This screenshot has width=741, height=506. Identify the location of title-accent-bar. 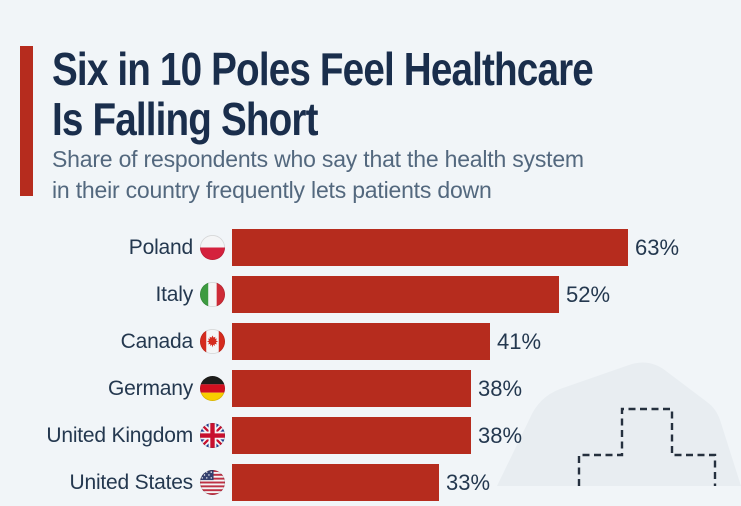
(26, 121).